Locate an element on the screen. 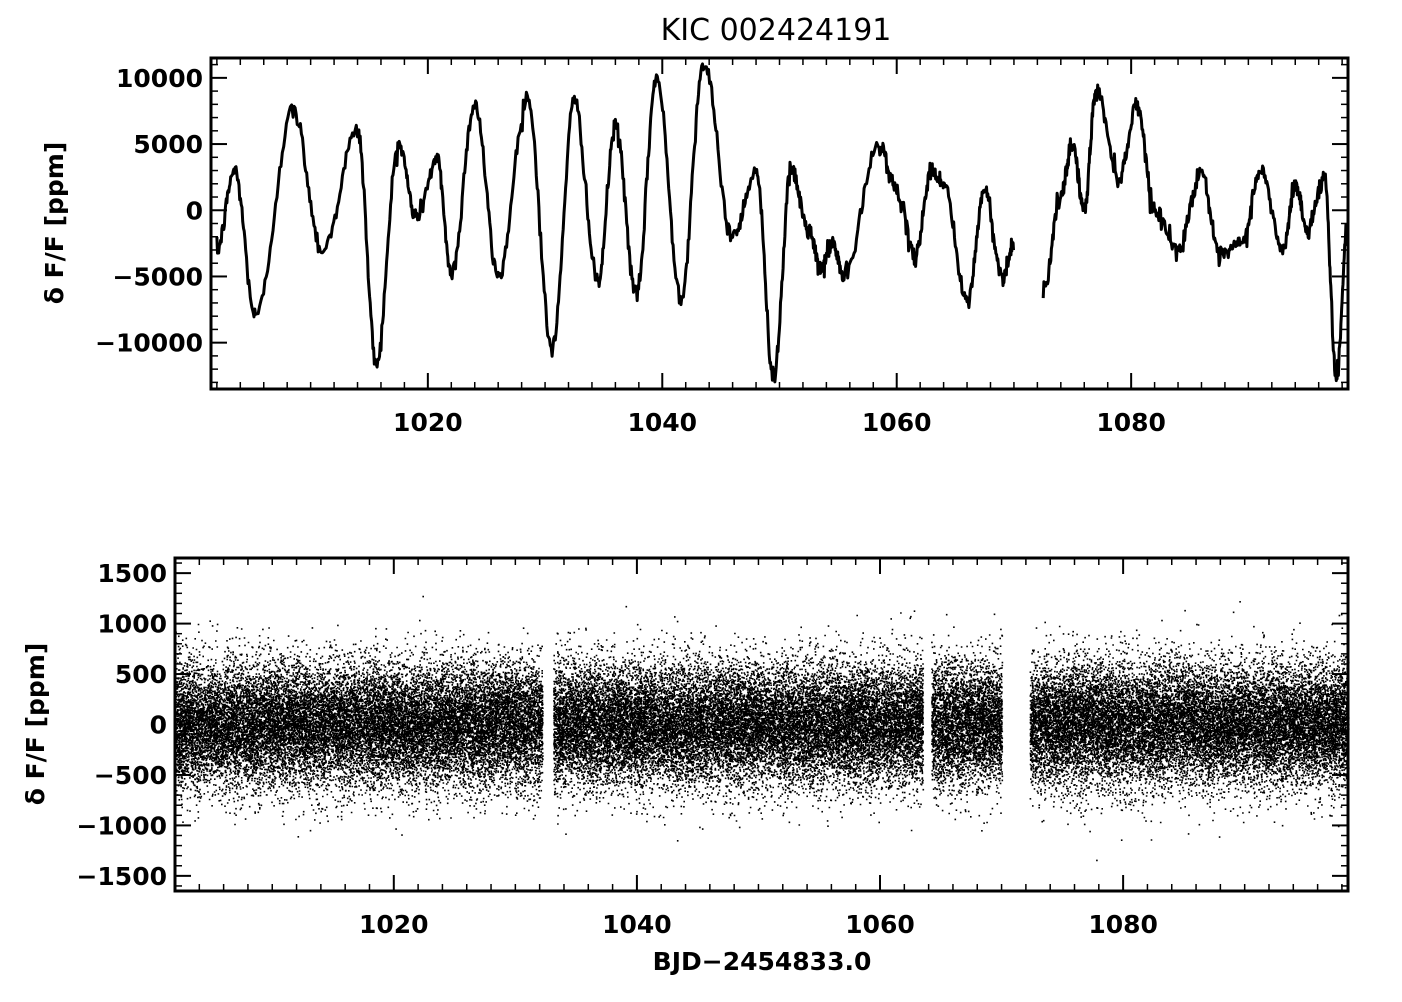 This screenshot has height=1002, width=1402. top-y-tick-label: 5000 is located at coordinates (168, 144).